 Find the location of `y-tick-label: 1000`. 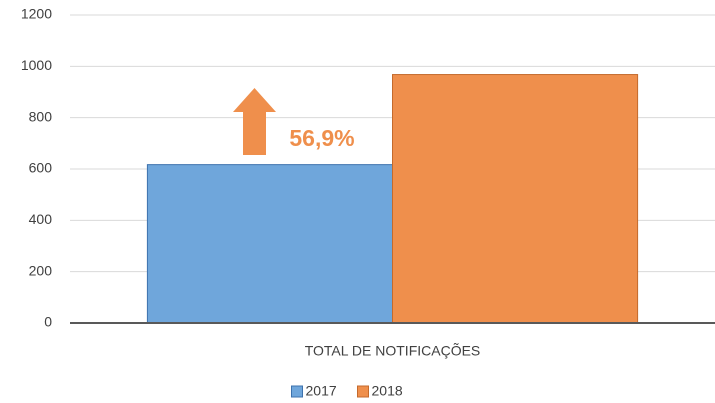

y-tick-label: 1000 is located at coordinates (36, 65).